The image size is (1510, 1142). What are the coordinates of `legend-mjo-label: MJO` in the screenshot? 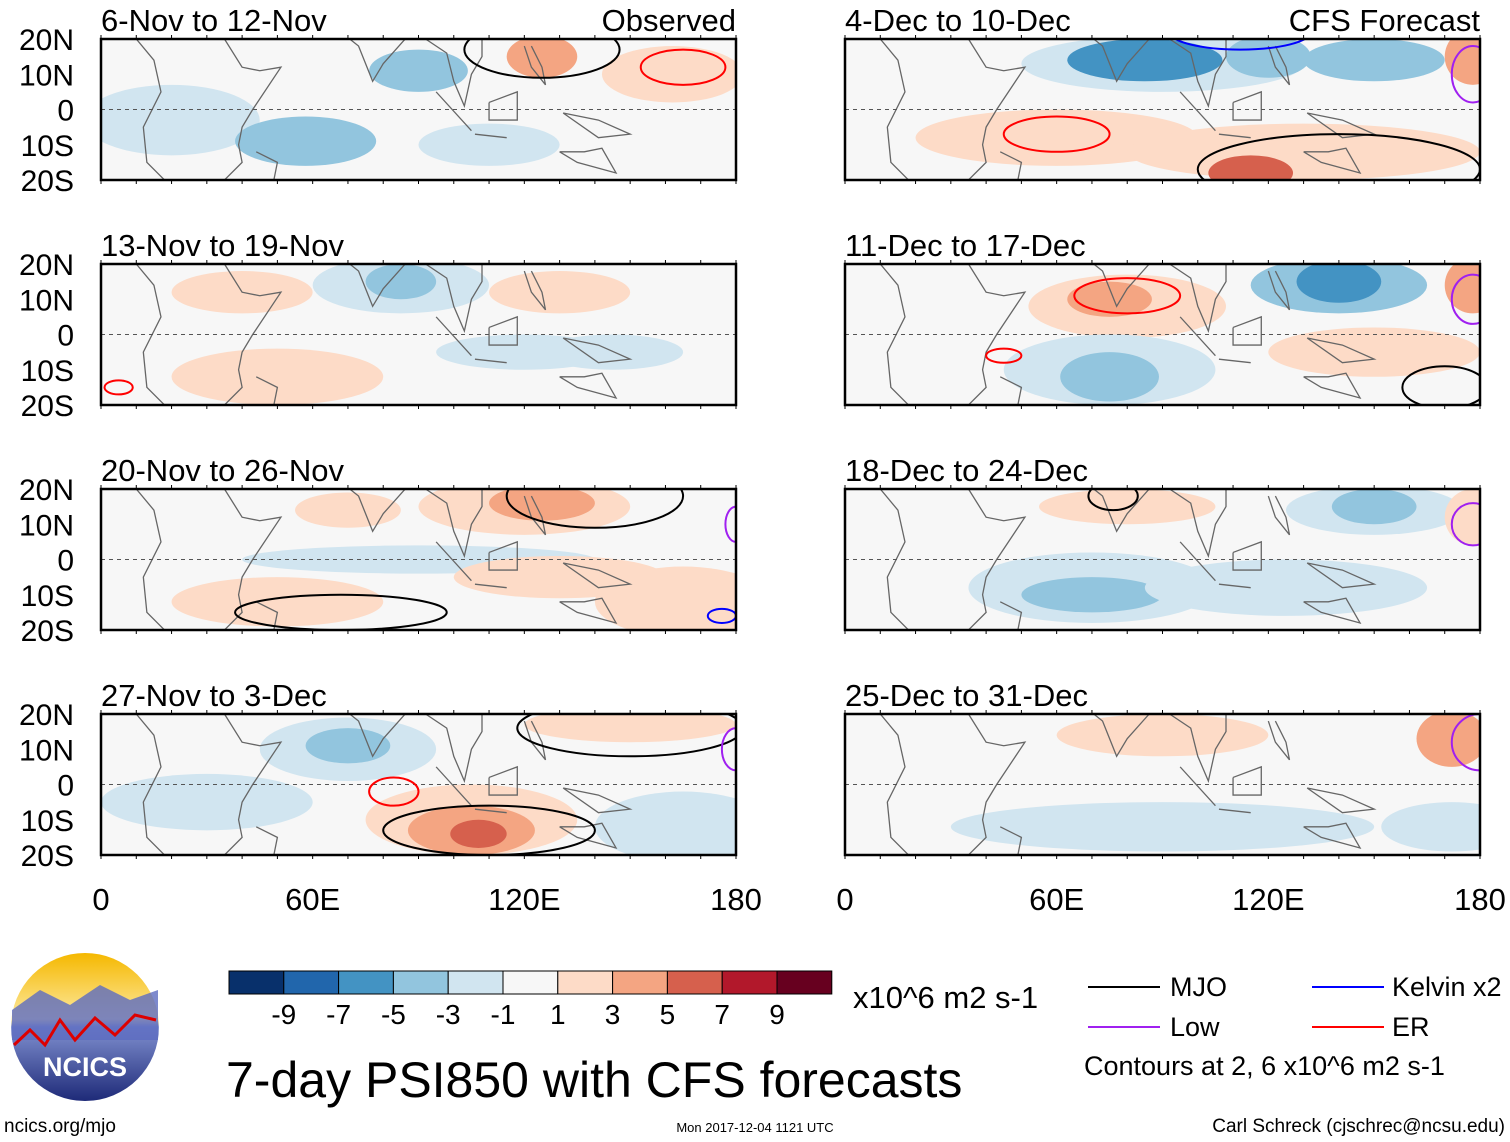 It's located at (1198, 987).